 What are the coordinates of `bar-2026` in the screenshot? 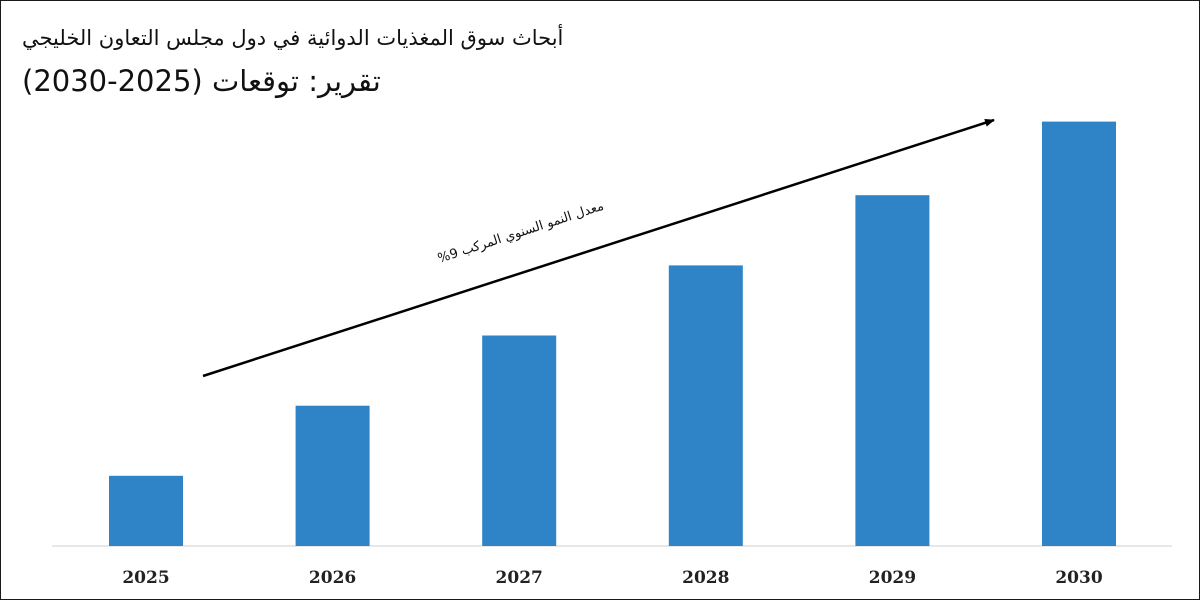 It's located at (332, 475).